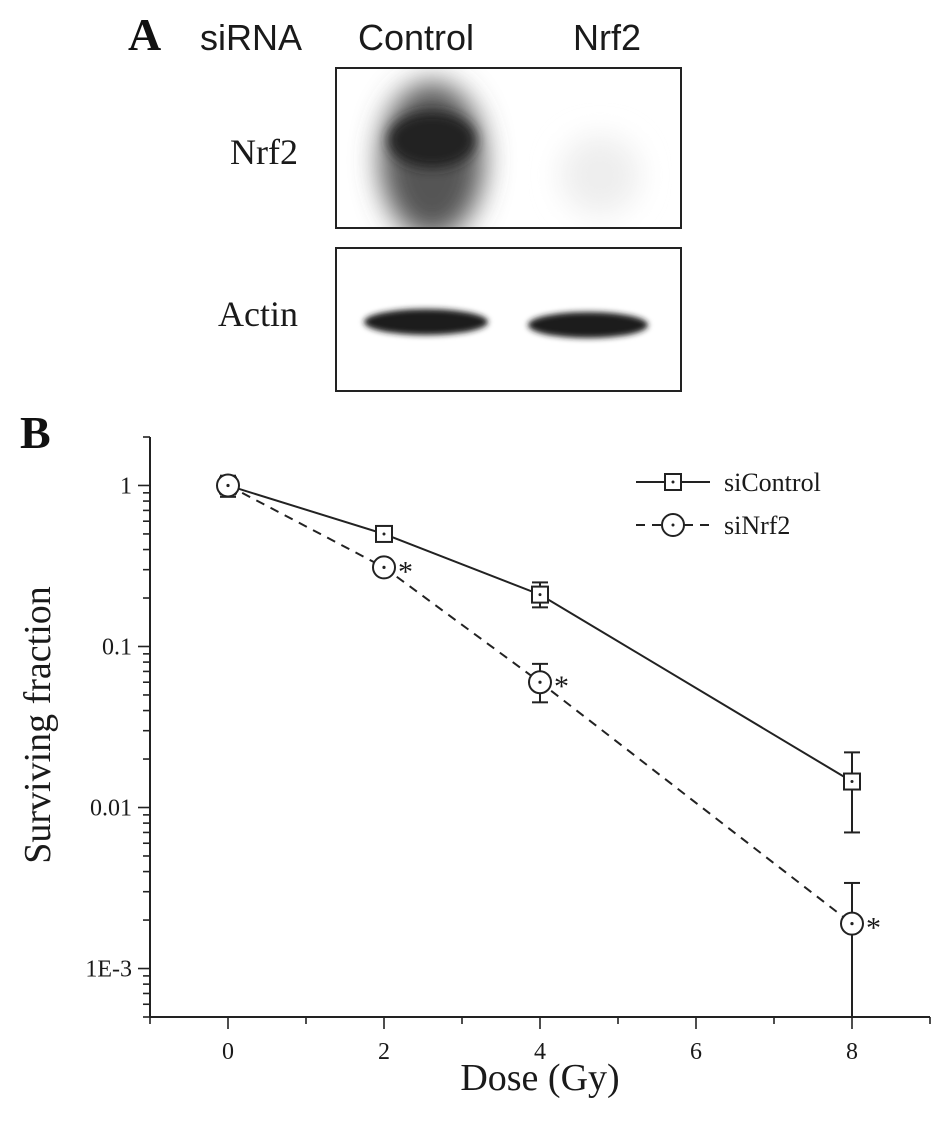 This screenshot has height=1122, width=945. What do you see at coordinates (607, 37) in the screenshot?
I see `lane-label-nrf2: Nrf2` at bounding box center [607, 37].